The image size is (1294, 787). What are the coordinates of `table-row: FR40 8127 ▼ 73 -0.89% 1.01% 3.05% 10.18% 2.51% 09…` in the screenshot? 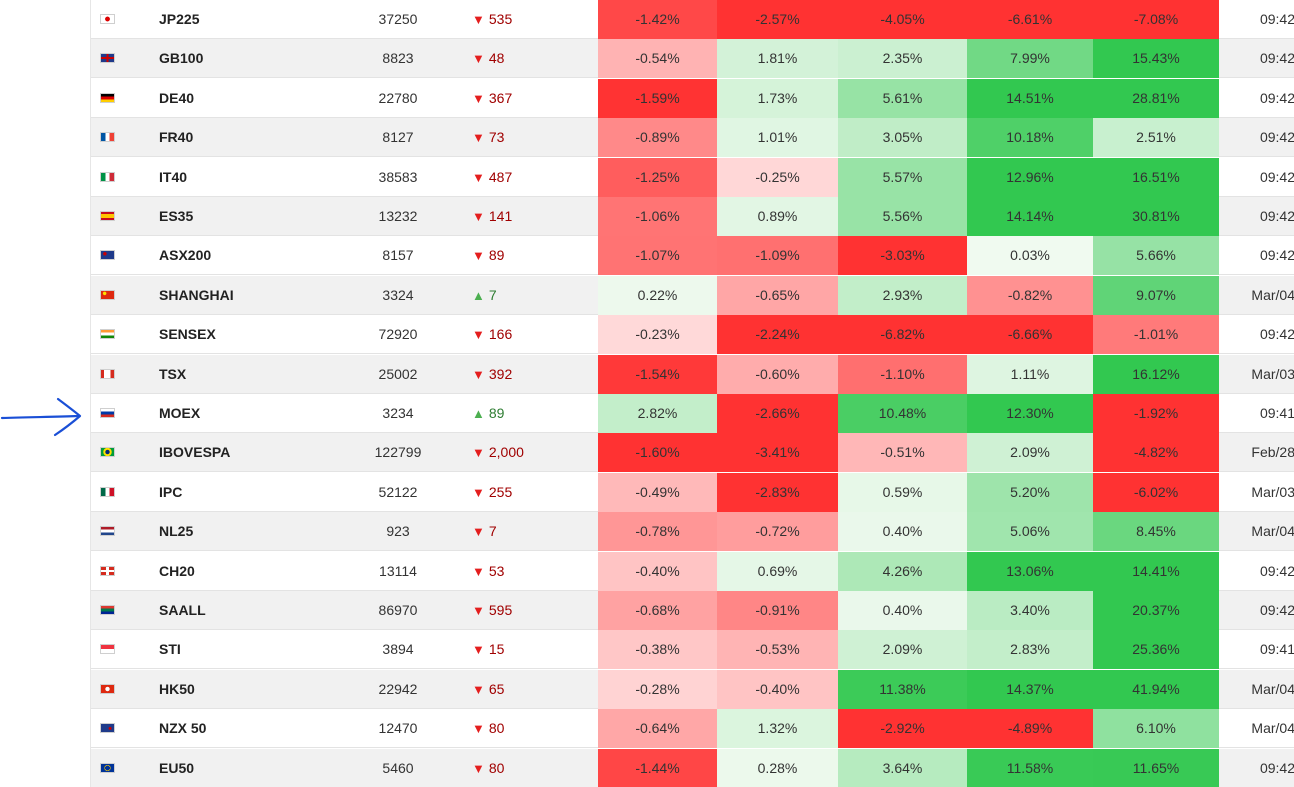 It's located at (692, 138).